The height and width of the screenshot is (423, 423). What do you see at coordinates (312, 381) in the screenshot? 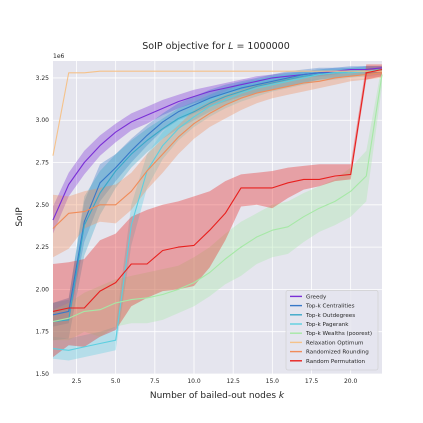
I see `x-tick-label: 17.5` at bounding box center [312, 381].